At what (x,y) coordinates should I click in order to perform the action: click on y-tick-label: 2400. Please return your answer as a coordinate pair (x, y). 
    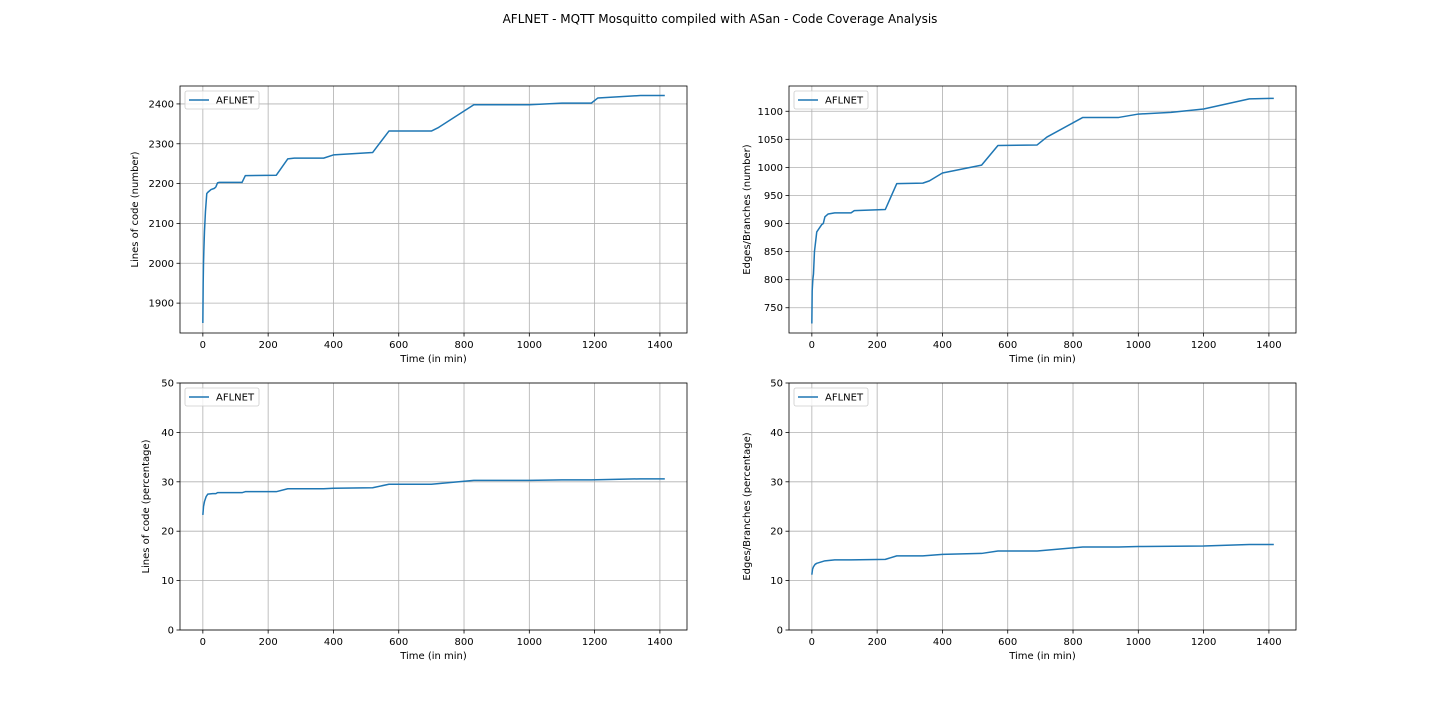
    Looking at the image, I should click on (161, 104).